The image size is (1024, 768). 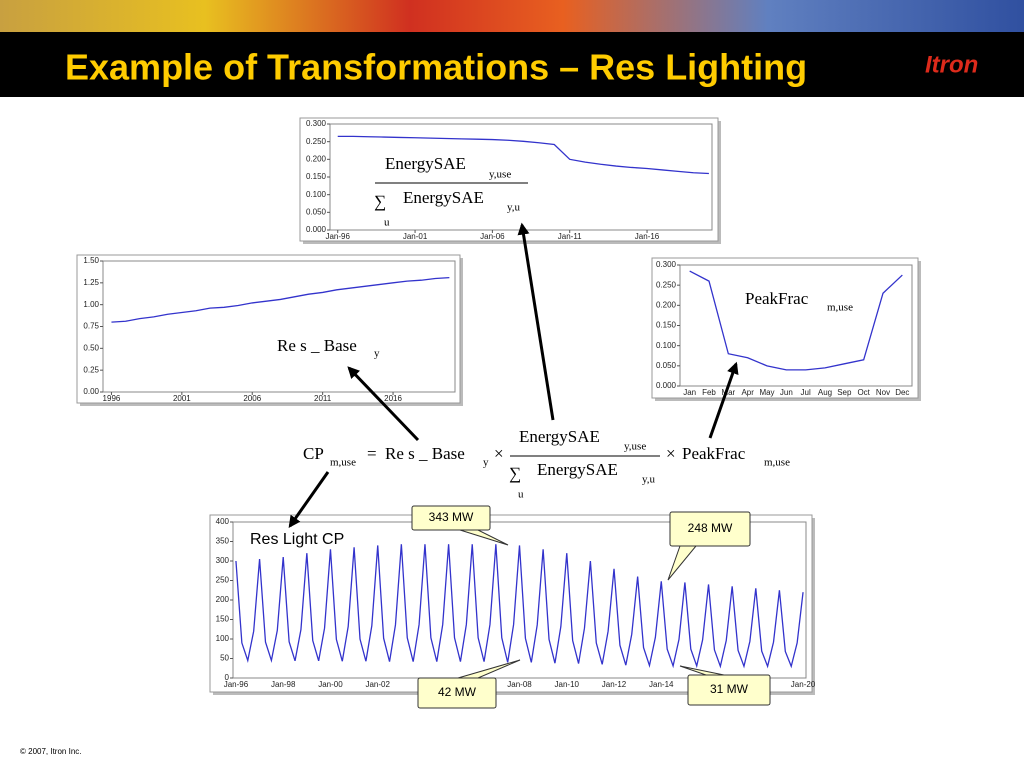 I want to click on x-tick-label: Jan-06, so click(x=492, y=236).